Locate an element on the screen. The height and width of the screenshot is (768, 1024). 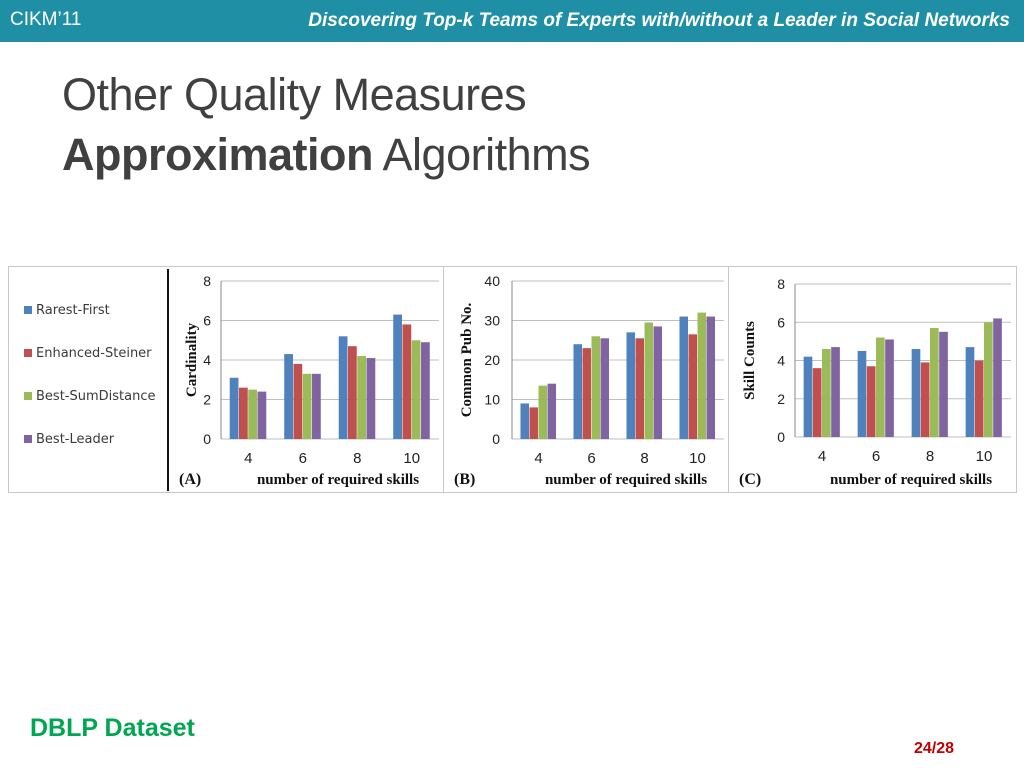
slide-title-line2: Approximation Algorithms is located at coordinates (326, 154).